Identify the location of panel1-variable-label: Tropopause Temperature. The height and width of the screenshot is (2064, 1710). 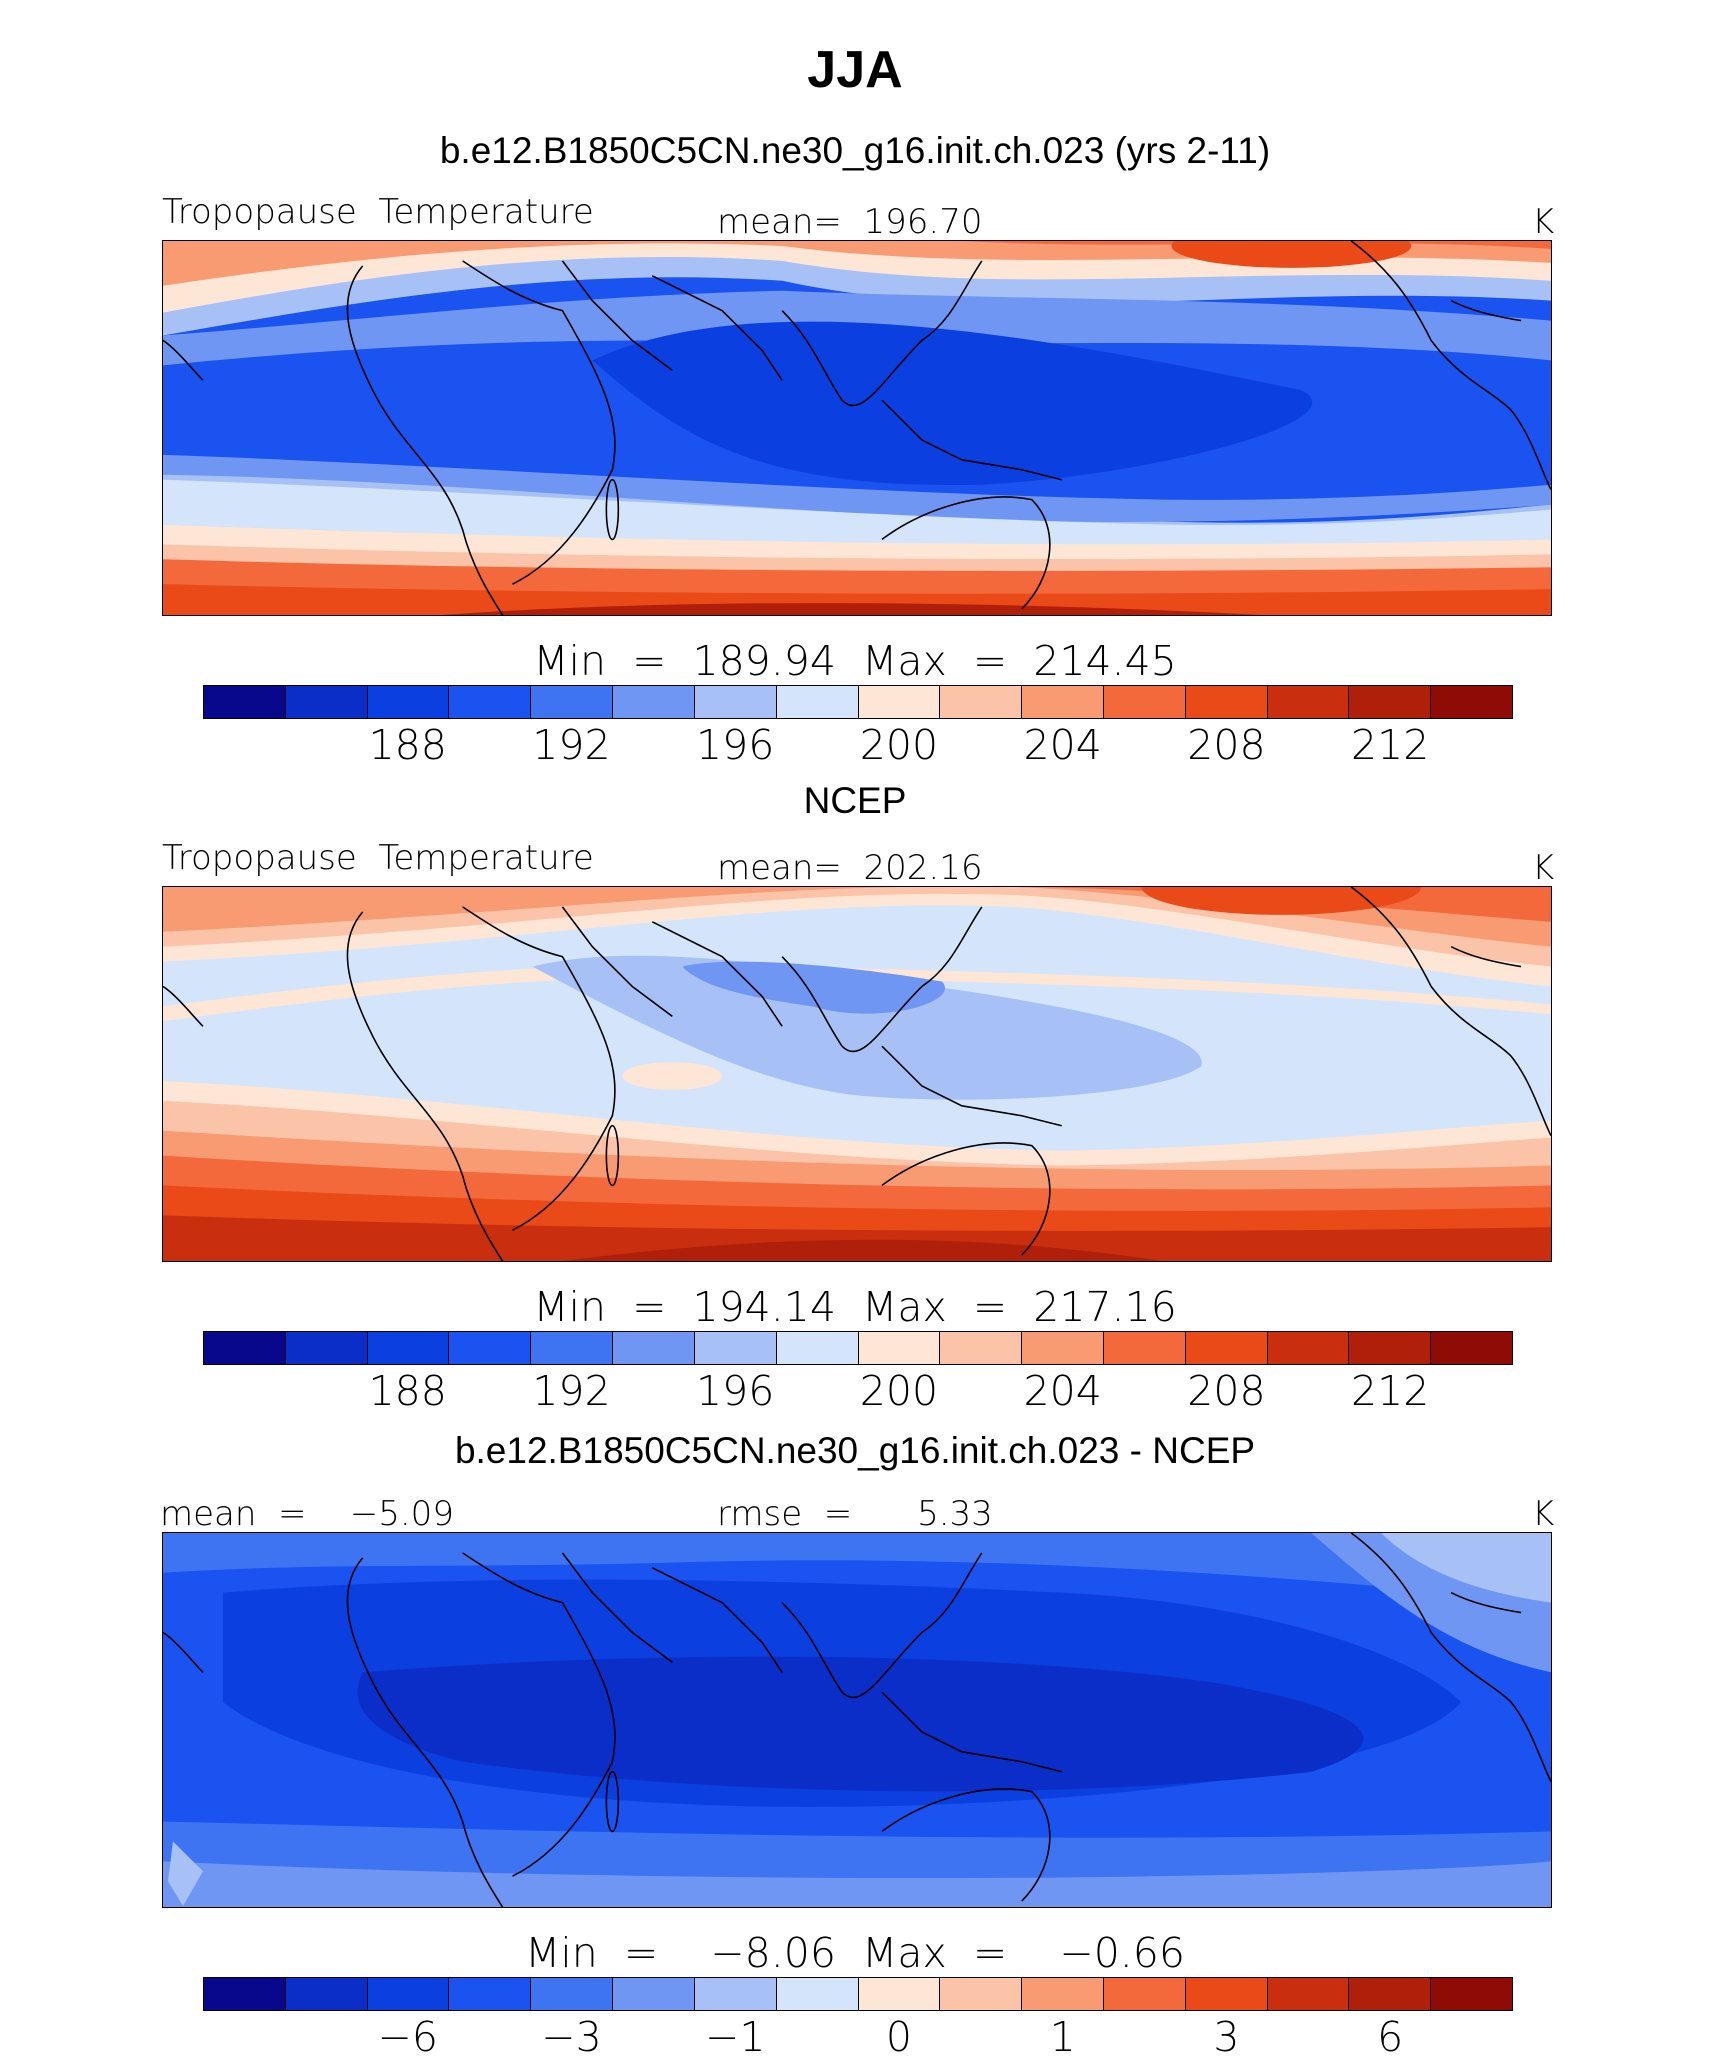
(378, 212).